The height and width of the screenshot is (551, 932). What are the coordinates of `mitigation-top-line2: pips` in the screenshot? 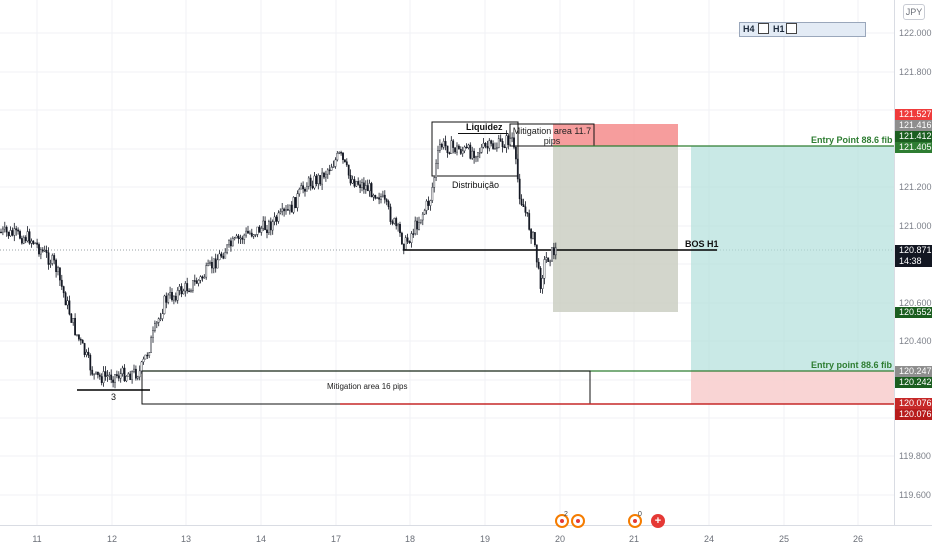 It's located at (552, 141).